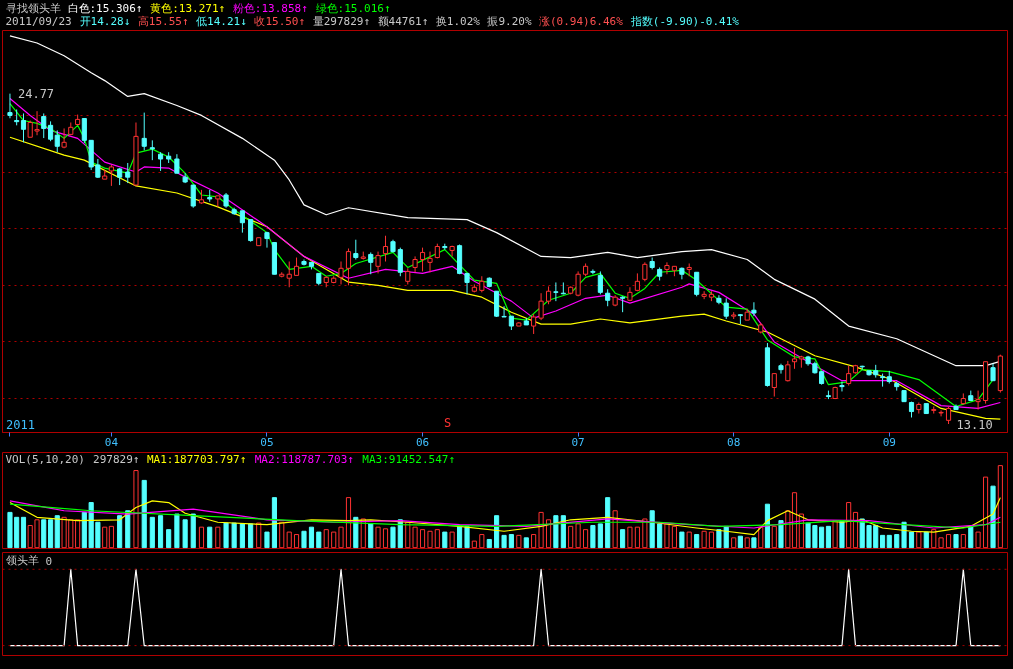 The image size is (1013, 669). I want to click on text: 粉色:13.858↑, so click(270, 8).